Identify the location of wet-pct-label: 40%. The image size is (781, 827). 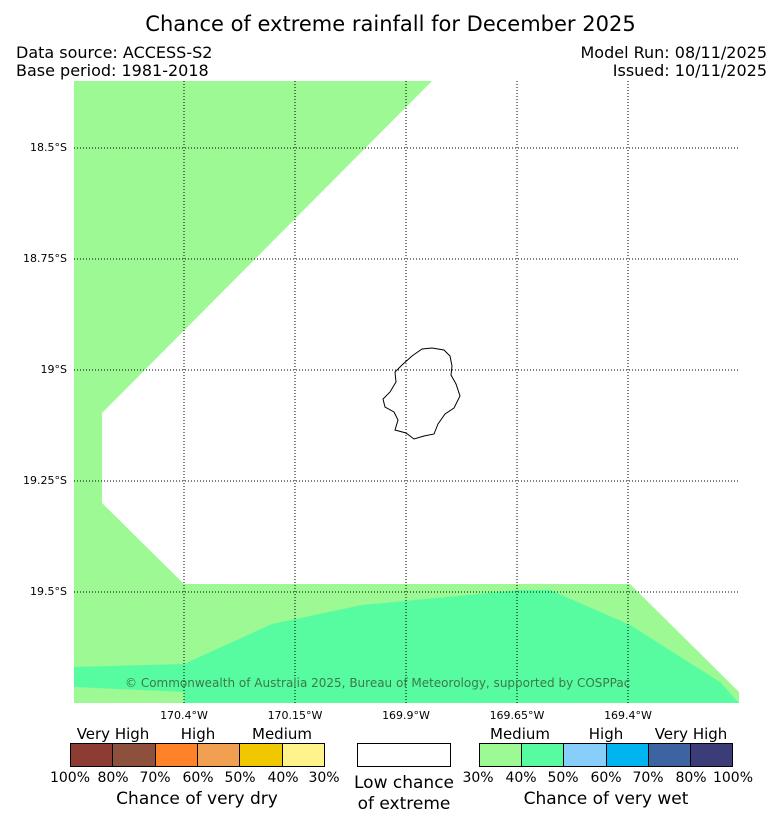
(521, 778).